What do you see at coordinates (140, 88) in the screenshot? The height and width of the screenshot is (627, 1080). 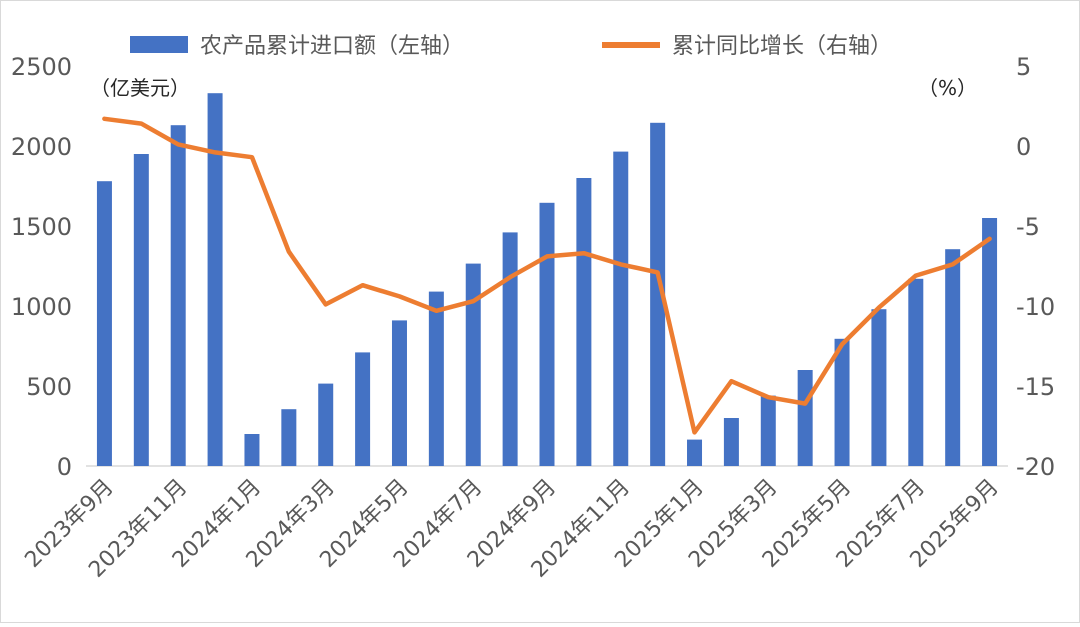 I see `left-axis-unit: （亿美元）` at bounding box center [140, 88].